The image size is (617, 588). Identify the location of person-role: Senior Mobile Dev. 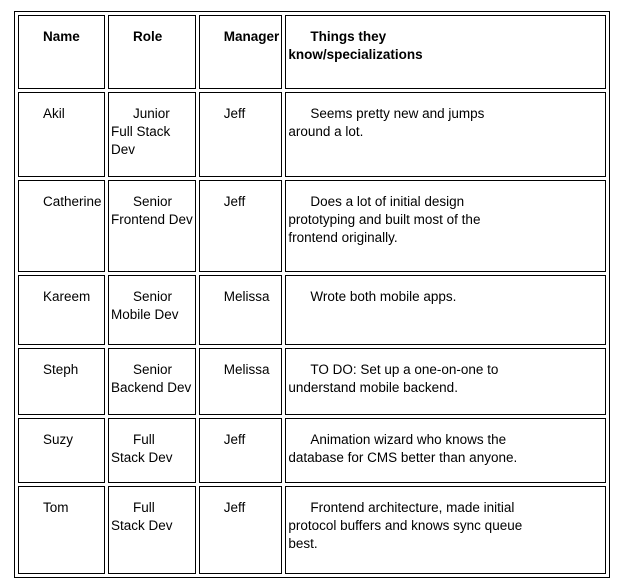
(145, 305).